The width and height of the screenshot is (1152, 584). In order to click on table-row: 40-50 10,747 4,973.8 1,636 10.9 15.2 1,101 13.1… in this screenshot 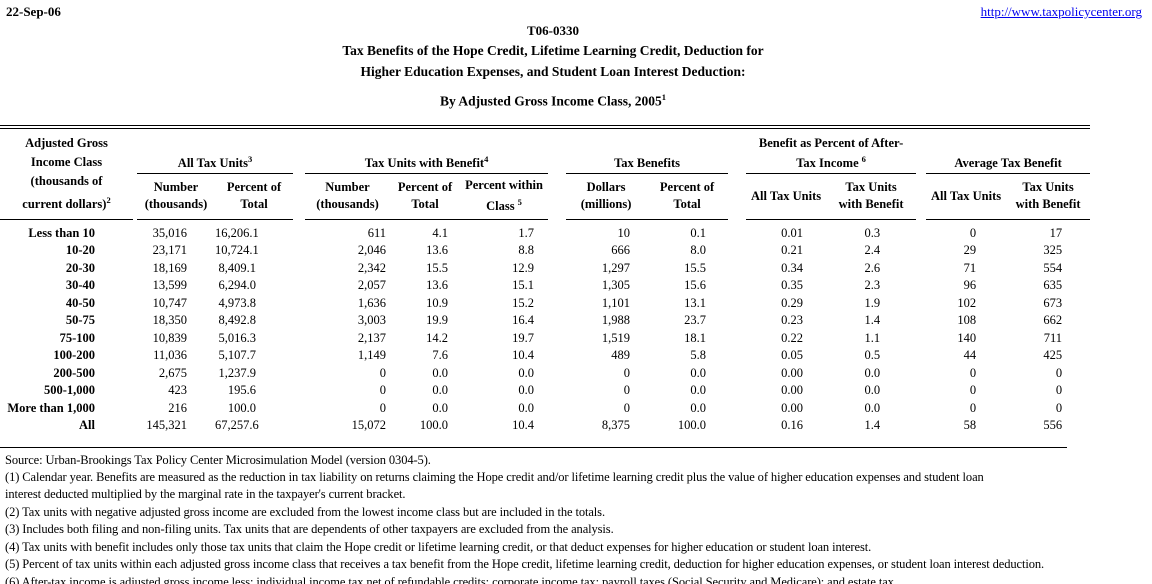, I will do `click(545, 304)`.